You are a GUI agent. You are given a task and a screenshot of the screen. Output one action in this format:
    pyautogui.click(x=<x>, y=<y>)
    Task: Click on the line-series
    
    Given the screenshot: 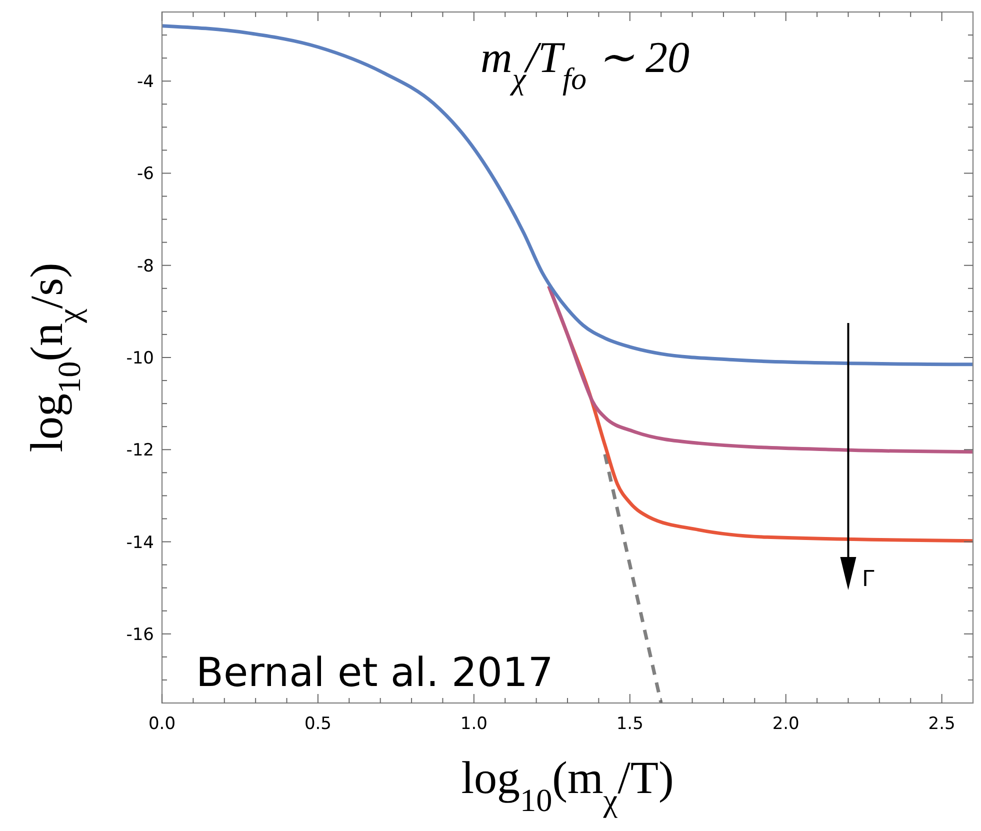 What is the action you would take?
    pyautogui.click(x=760, y=369)
    